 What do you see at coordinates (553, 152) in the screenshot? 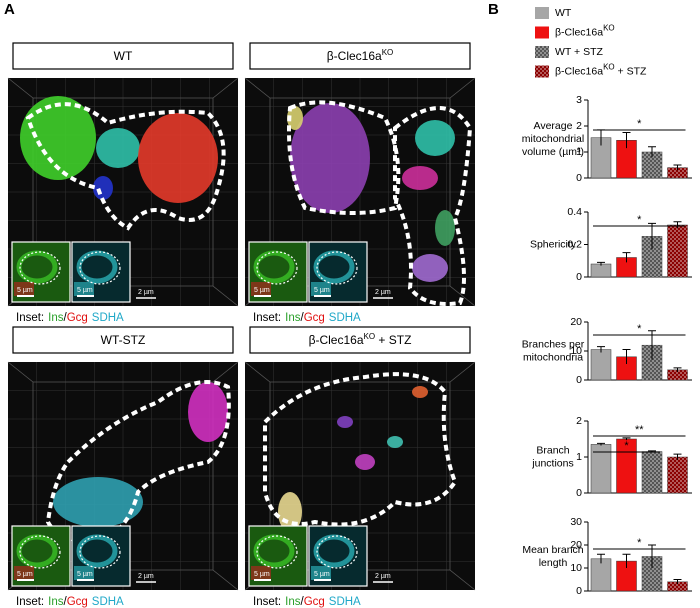
I see `y-axis-label: volume (µm³)` at bounding box center [553, 152].